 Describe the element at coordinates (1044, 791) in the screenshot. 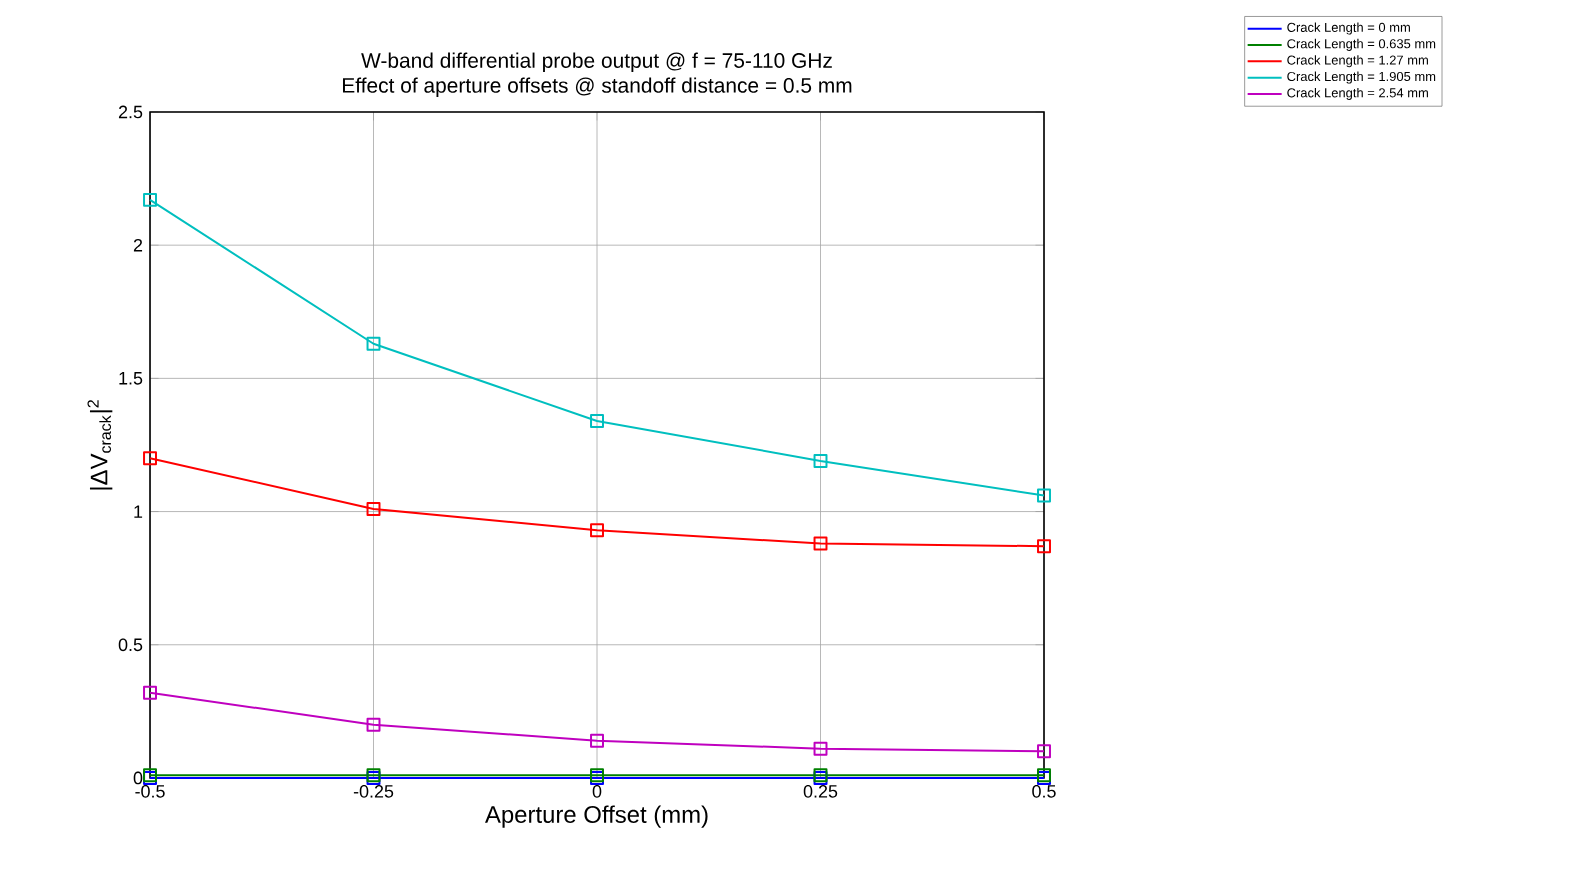

I see `x-tick-label: 0.5` at that location.